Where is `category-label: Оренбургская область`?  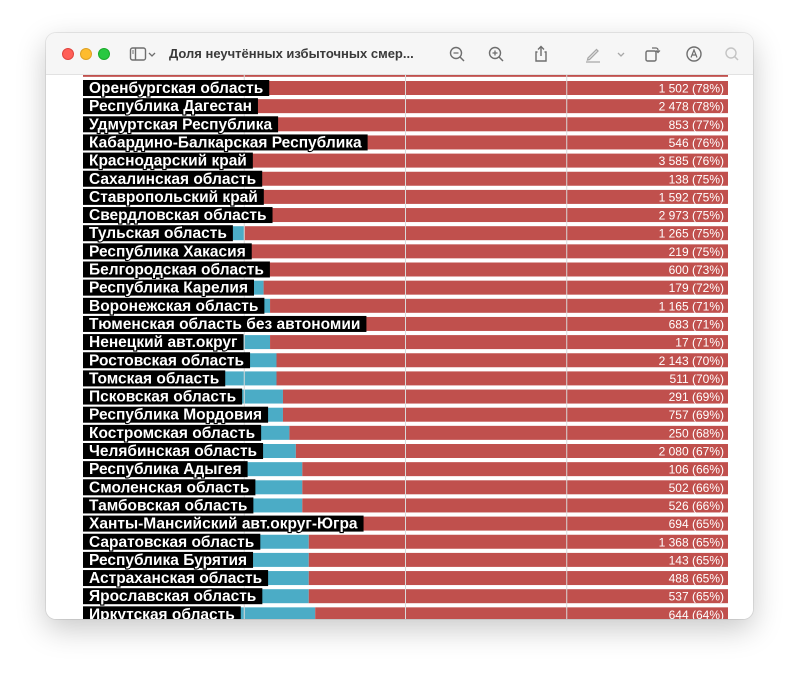
category-label: Оренбургская область is located at coordinates (176, 88).